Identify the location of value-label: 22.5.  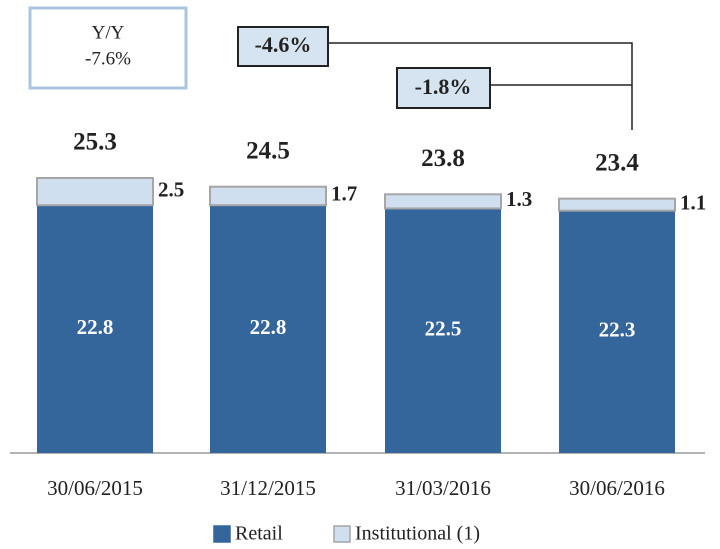
(443, 329).